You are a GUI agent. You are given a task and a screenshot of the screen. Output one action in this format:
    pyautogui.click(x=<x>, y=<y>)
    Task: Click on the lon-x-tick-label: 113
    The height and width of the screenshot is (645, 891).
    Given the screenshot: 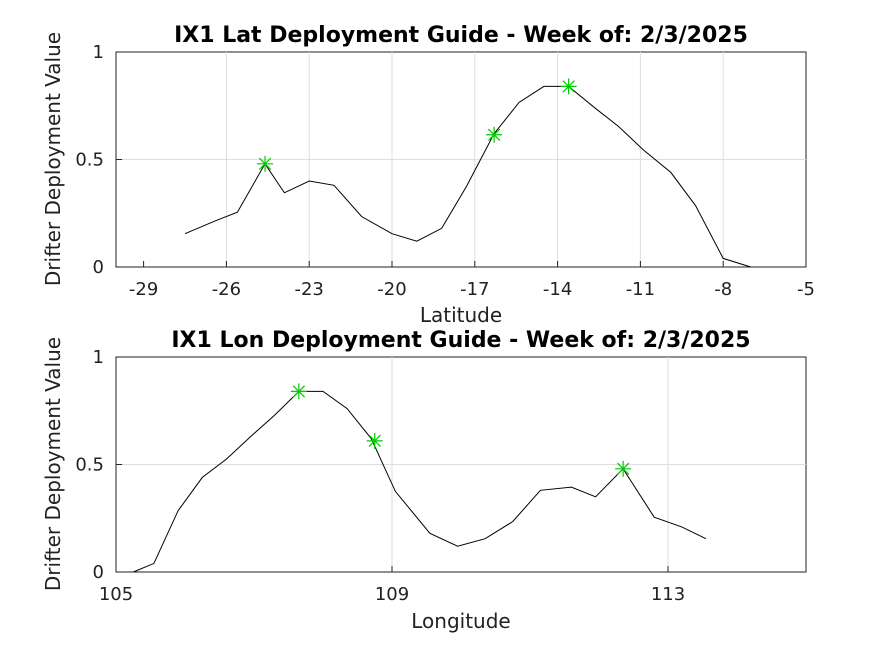 What is the action you would take?
    pyautogui.click(x=668, y=594)
    